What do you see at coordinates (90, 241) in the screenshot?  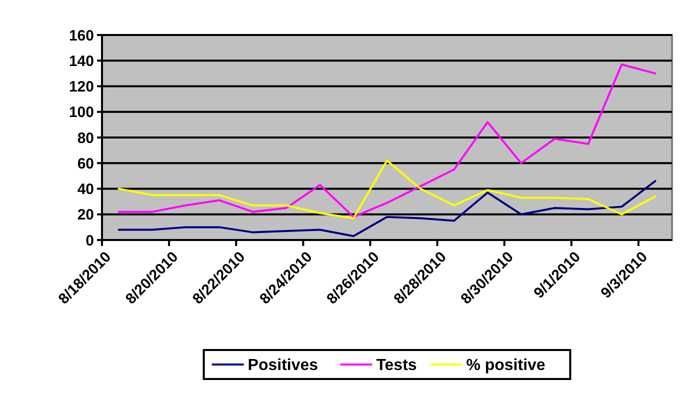 I see `y-tick-label: 0` at bounding box center [90, 241].